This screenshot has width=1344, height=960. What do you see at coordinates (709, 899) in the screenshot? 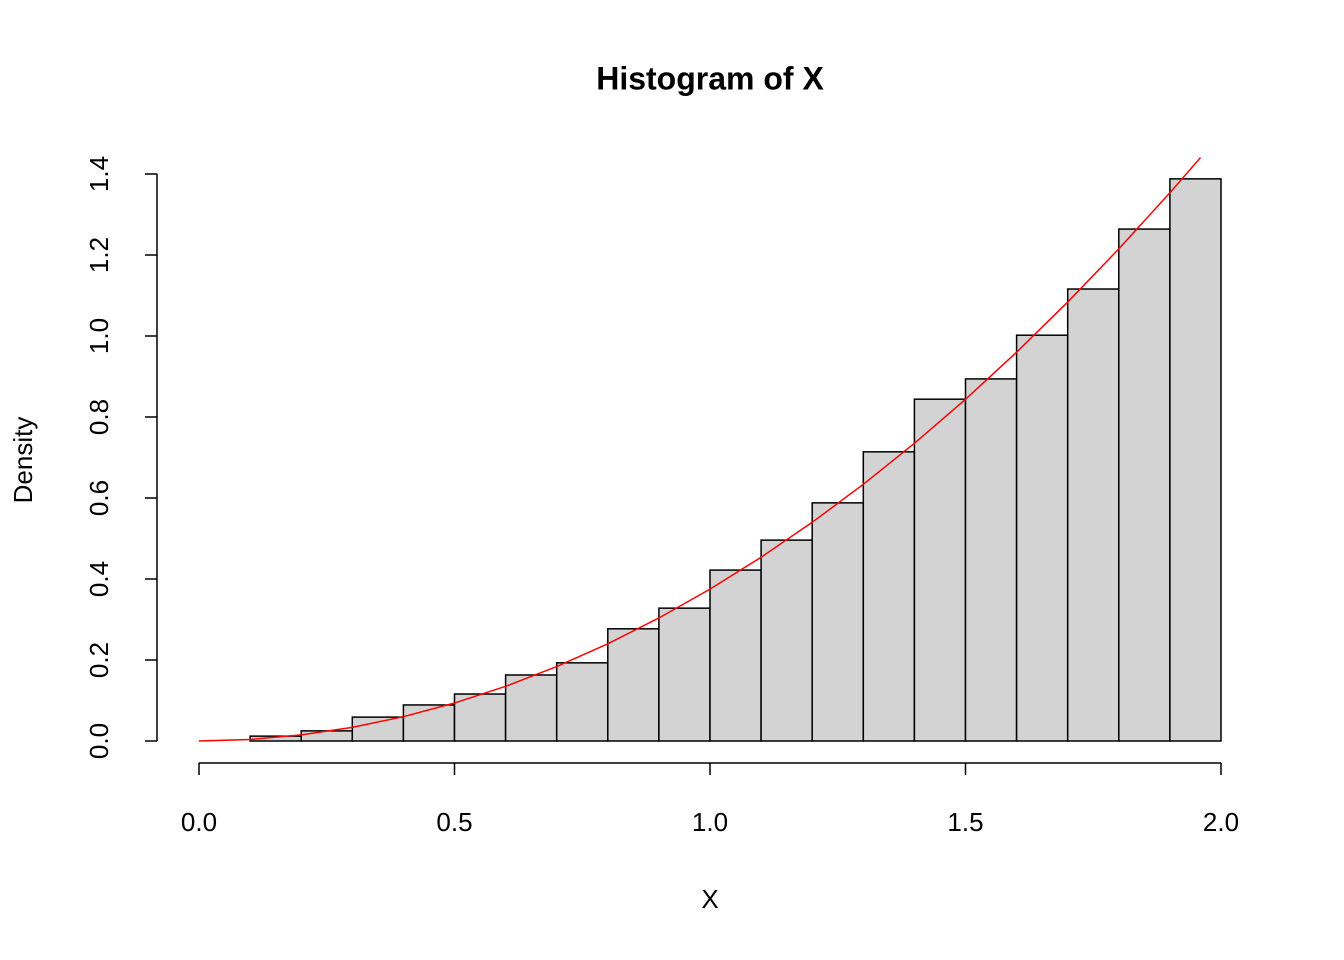
I see `x-axis-label: X` at bounding box center [709, 899].